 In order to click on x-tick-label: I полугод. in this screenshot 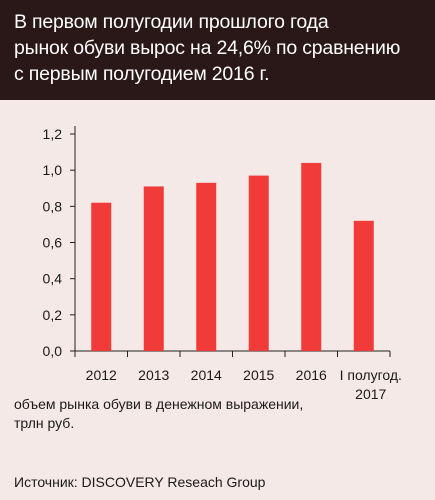, I will do `click(371, 375)`.